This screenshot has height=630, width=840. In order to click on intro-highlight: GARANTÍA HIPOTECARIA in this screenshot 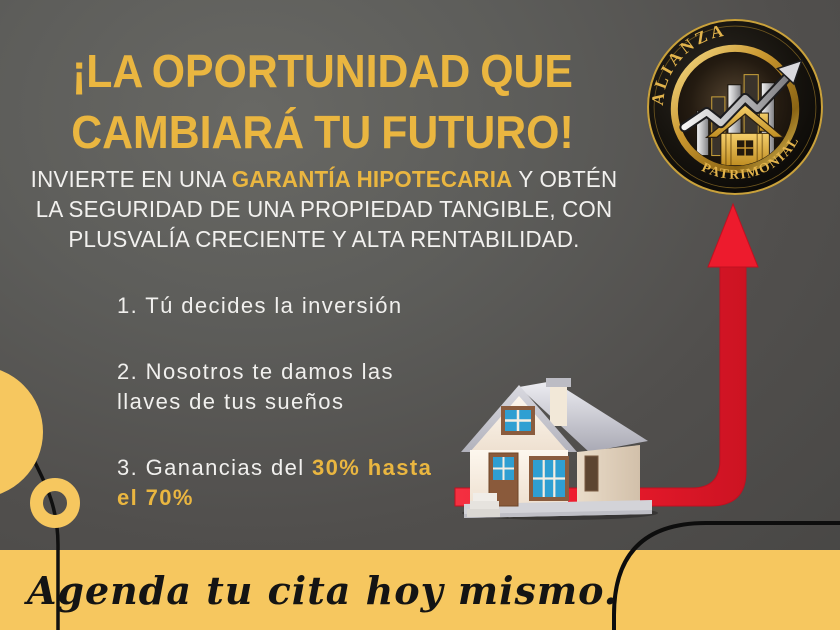, I will do `click(372, 179)`.